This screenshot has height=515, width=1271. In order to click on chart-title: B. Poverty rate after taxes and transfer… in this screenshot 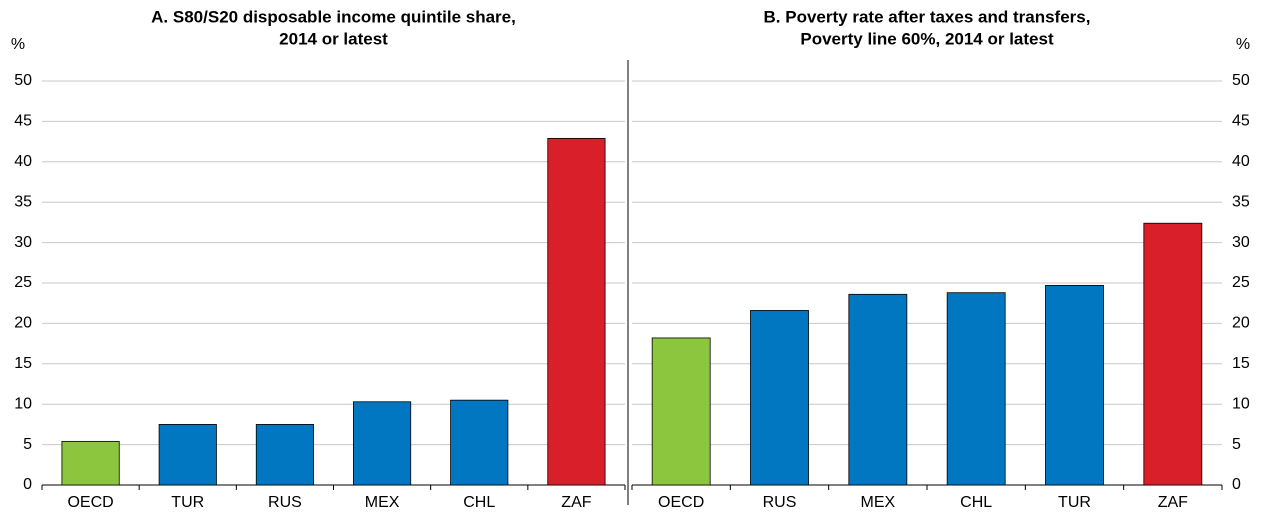, I will do `click(927, 16)`.